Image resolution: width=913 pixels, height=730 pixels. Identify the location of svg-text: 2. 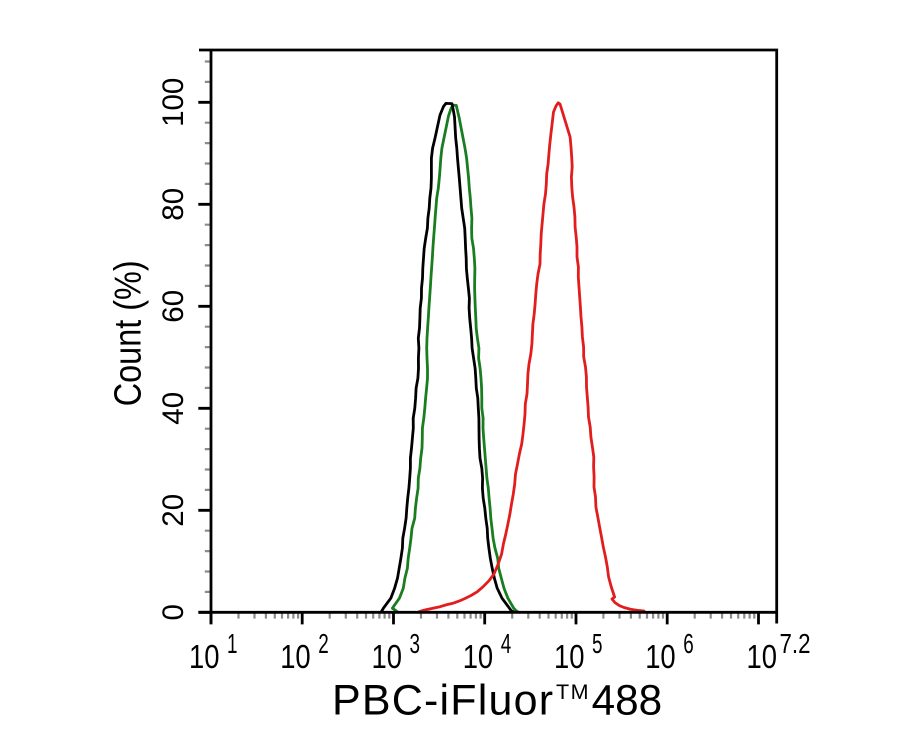
(323, 643).